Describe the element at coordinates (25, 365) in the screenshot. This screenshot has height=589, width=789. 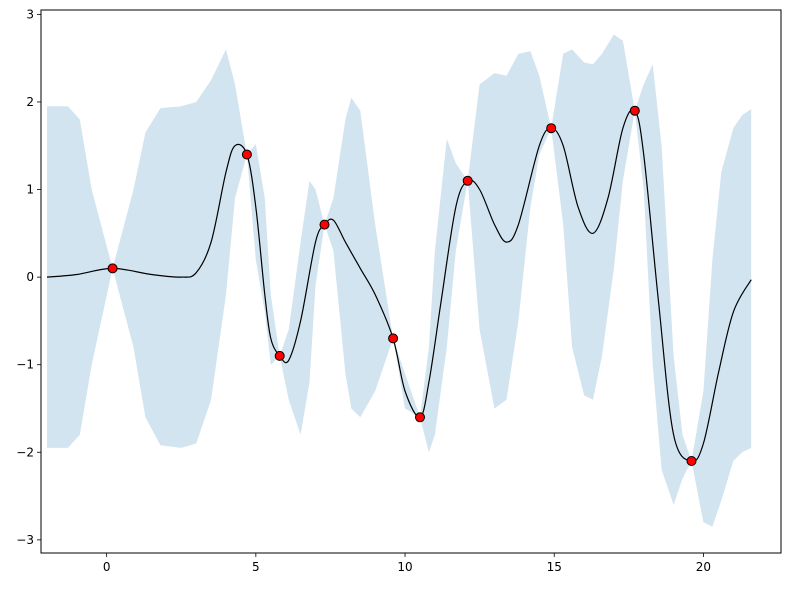
I see `y-tick-label: −1` at that location.